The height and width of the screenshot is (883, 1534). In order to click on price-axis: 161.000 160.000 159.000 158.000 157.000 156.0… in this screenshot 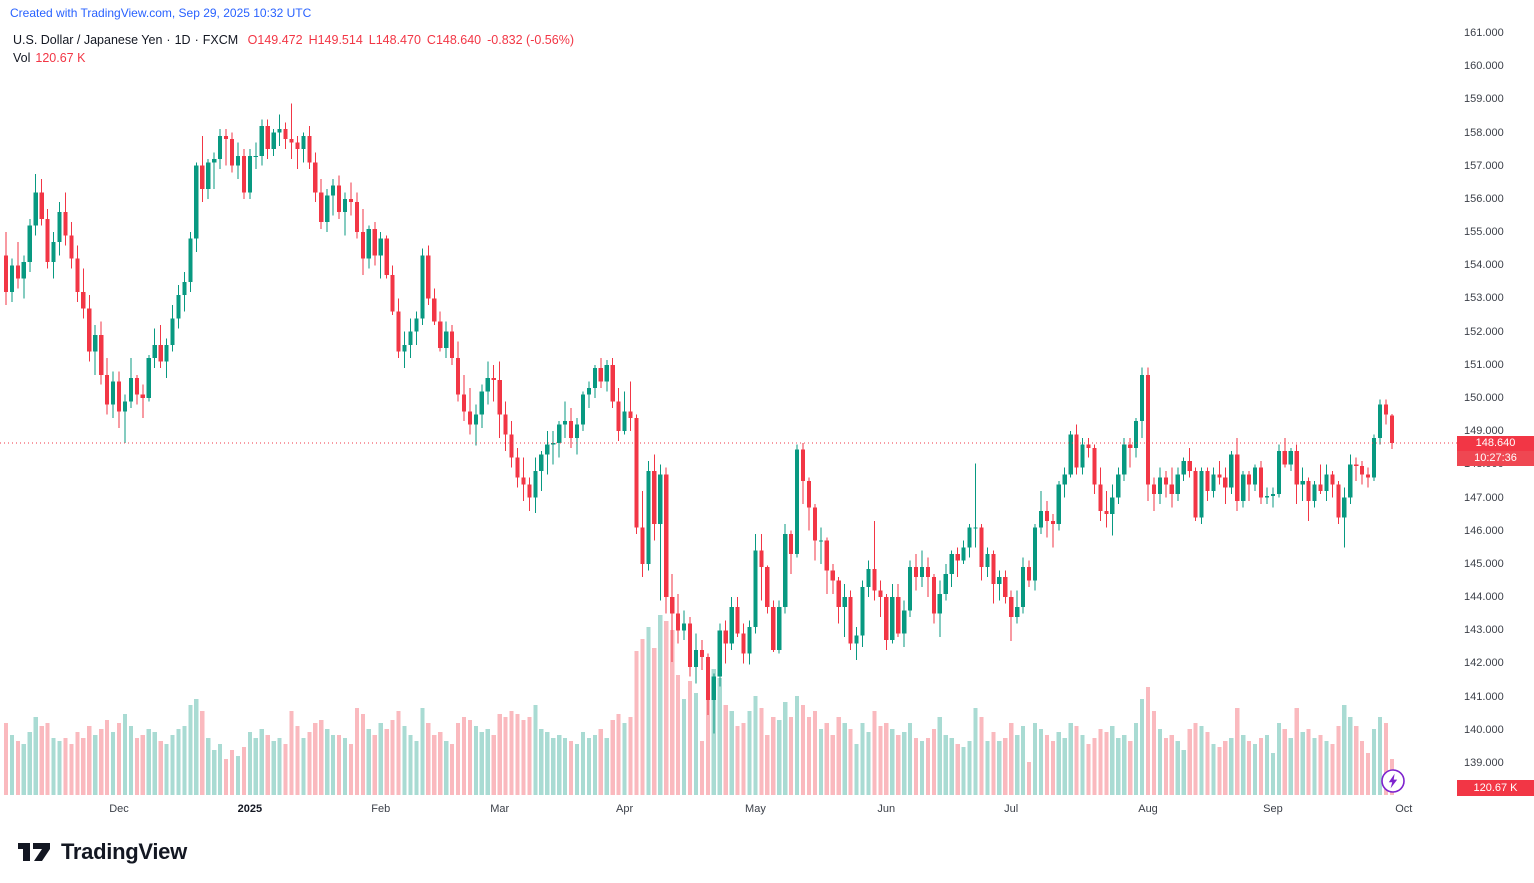, I will do `click(1496, 398)`.